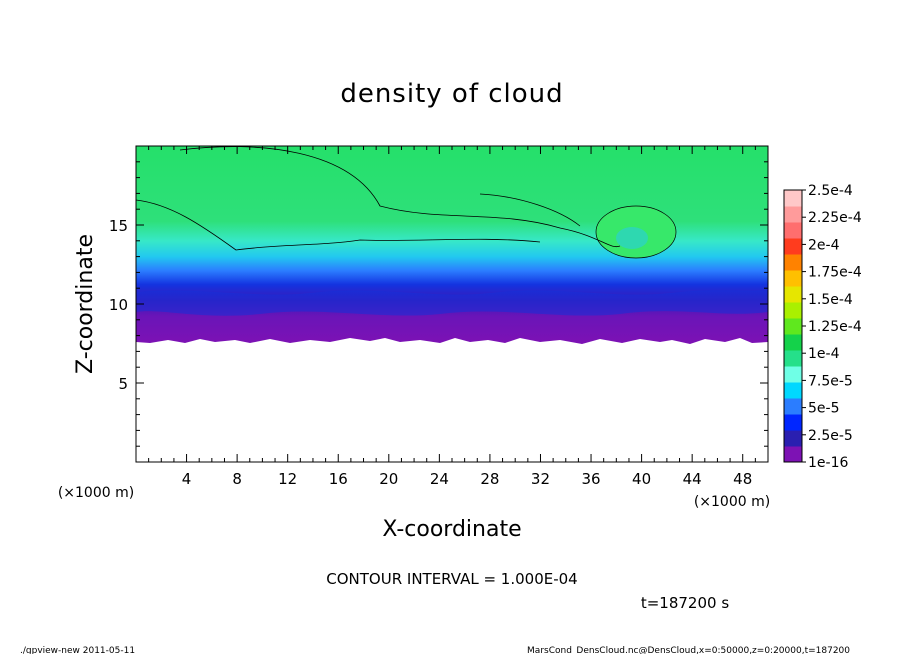 This screenshot has height=654, width=904. What do you see at coordinates (835, 273) in the screenshot?
I see `colorbar-label: 1.75e-4` at bounding box center [835, 273].